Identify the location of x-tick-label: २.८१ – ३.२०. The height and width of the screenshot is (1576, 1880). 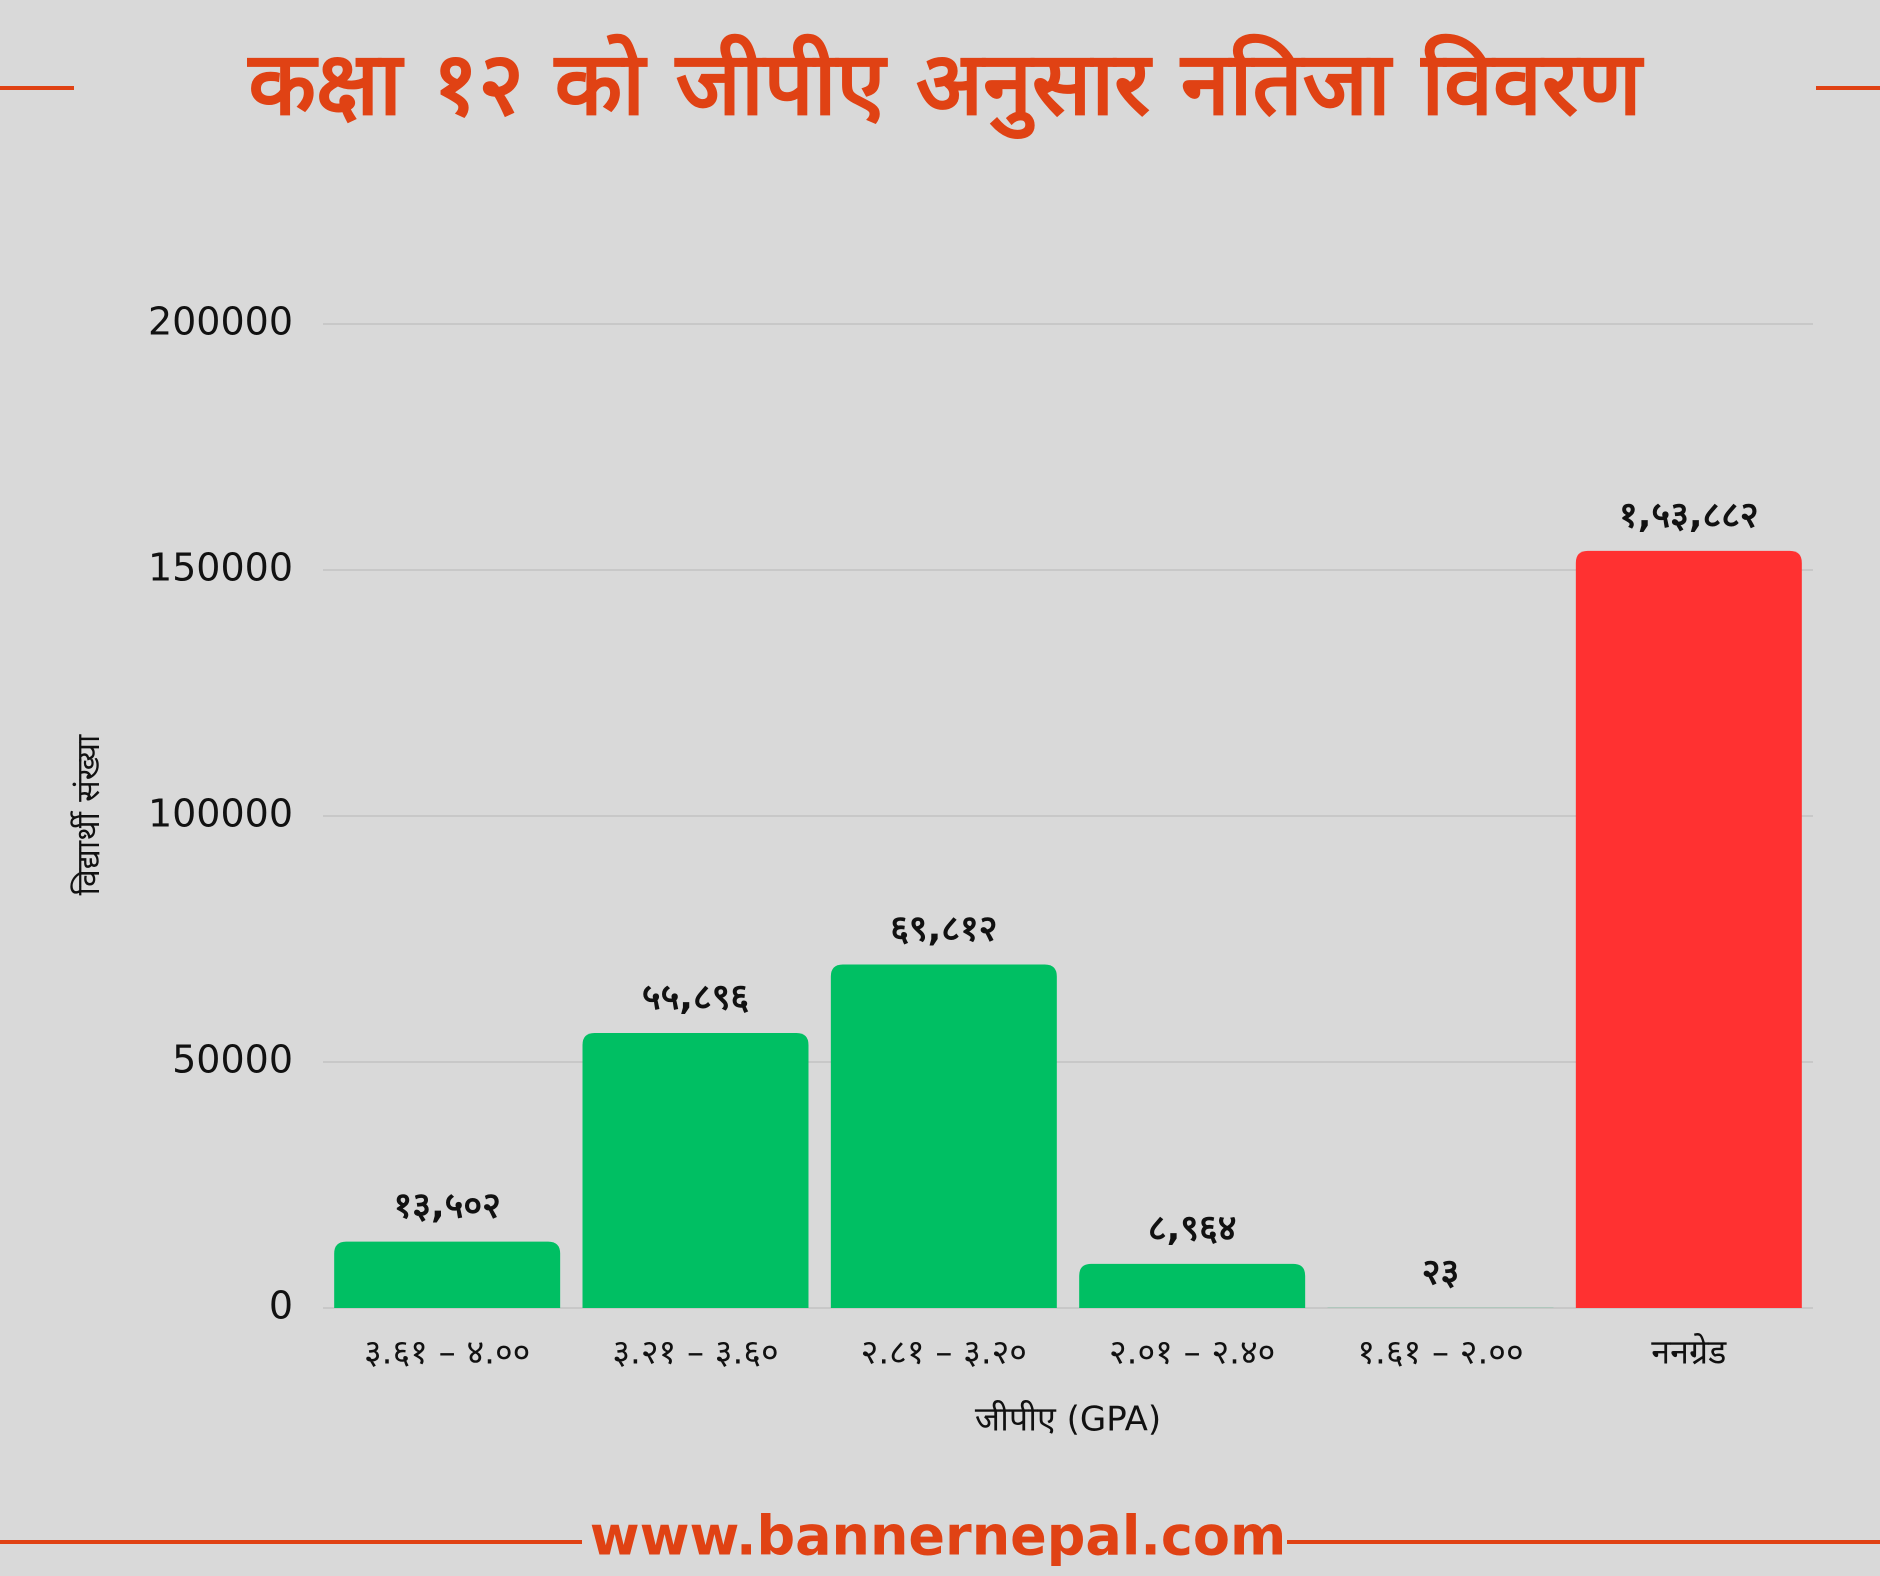
(944, 1353).